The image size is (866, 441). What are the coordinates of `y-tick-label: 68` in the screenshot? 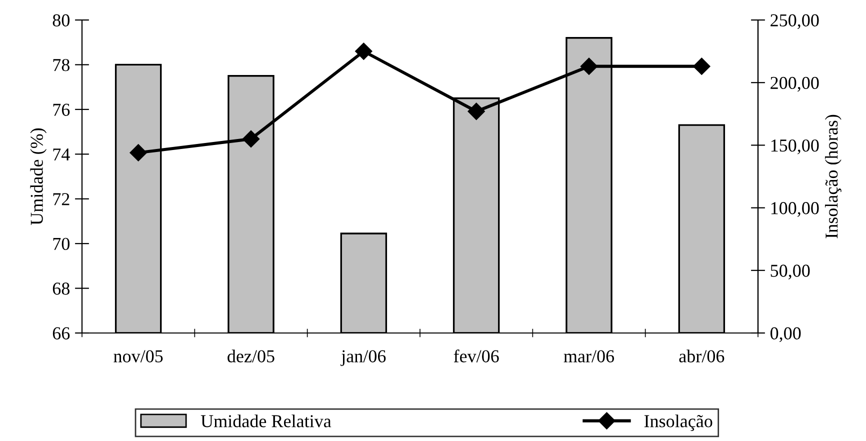 It's located at (61, 288).